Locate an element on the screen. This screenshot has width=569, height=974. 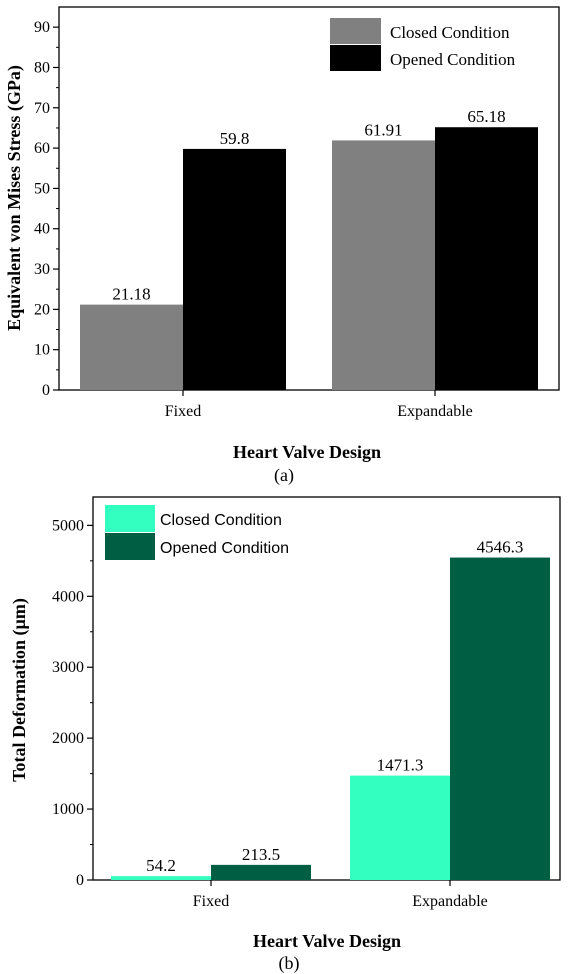
x-axis-a: Fixed Expandable is located at coordinates (319, 405).